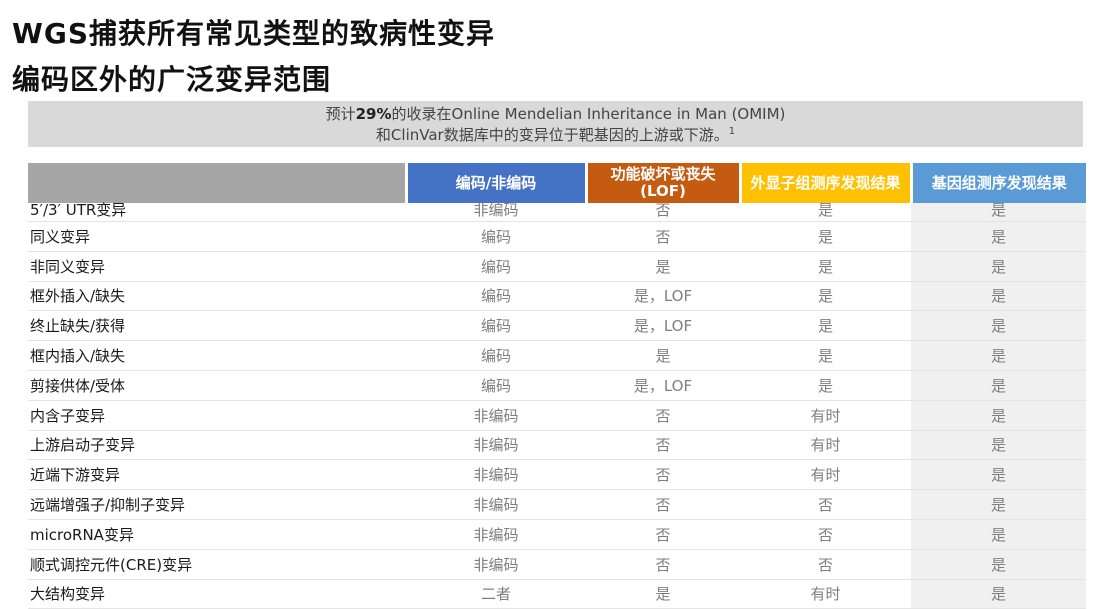  Describe the element at coordinates (340, 114) in the screenshot. I see `note-pre: 预计` at that location.